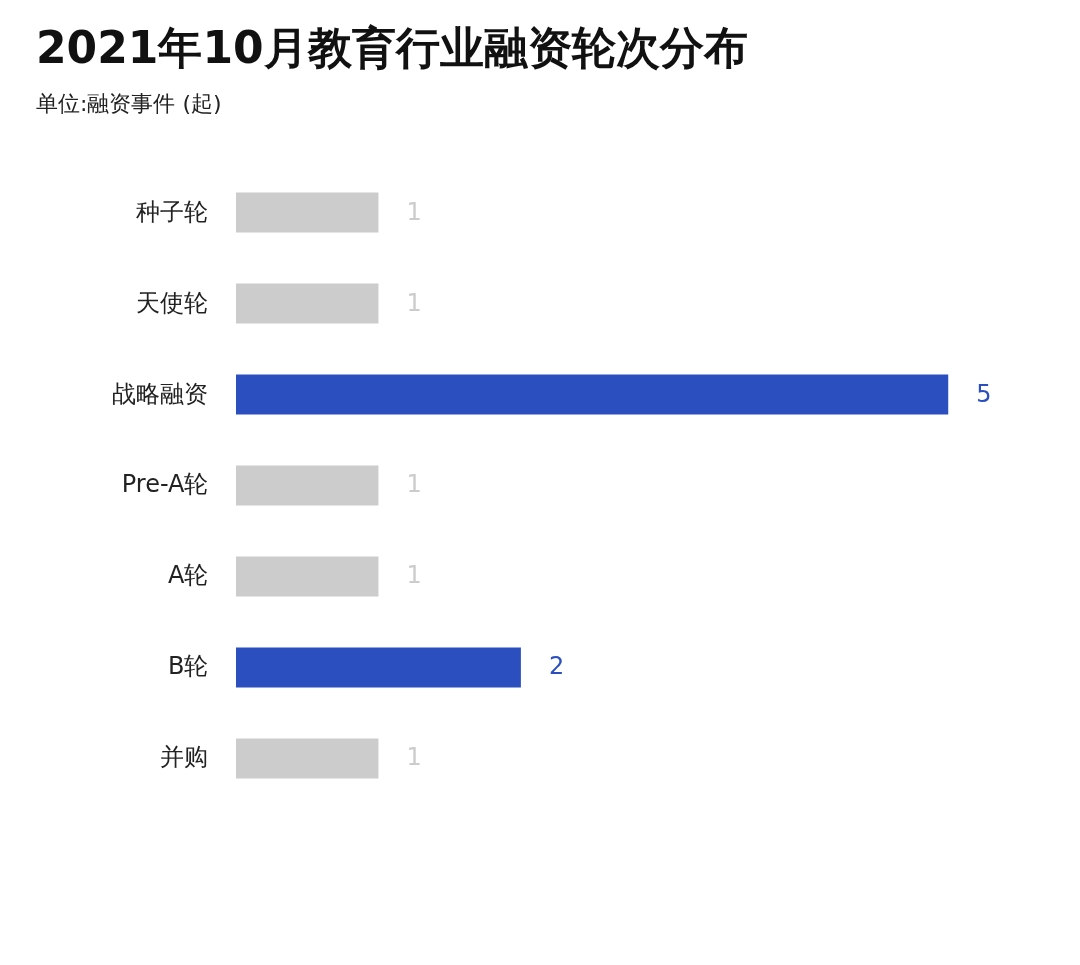 Image resolution: width=1080 pixels, height=965 pixels. Describe the element at coordinates (392, 47) in the screenshot. I see `chart-title: 2021年10月教育行业融资轮次分布` at that location.